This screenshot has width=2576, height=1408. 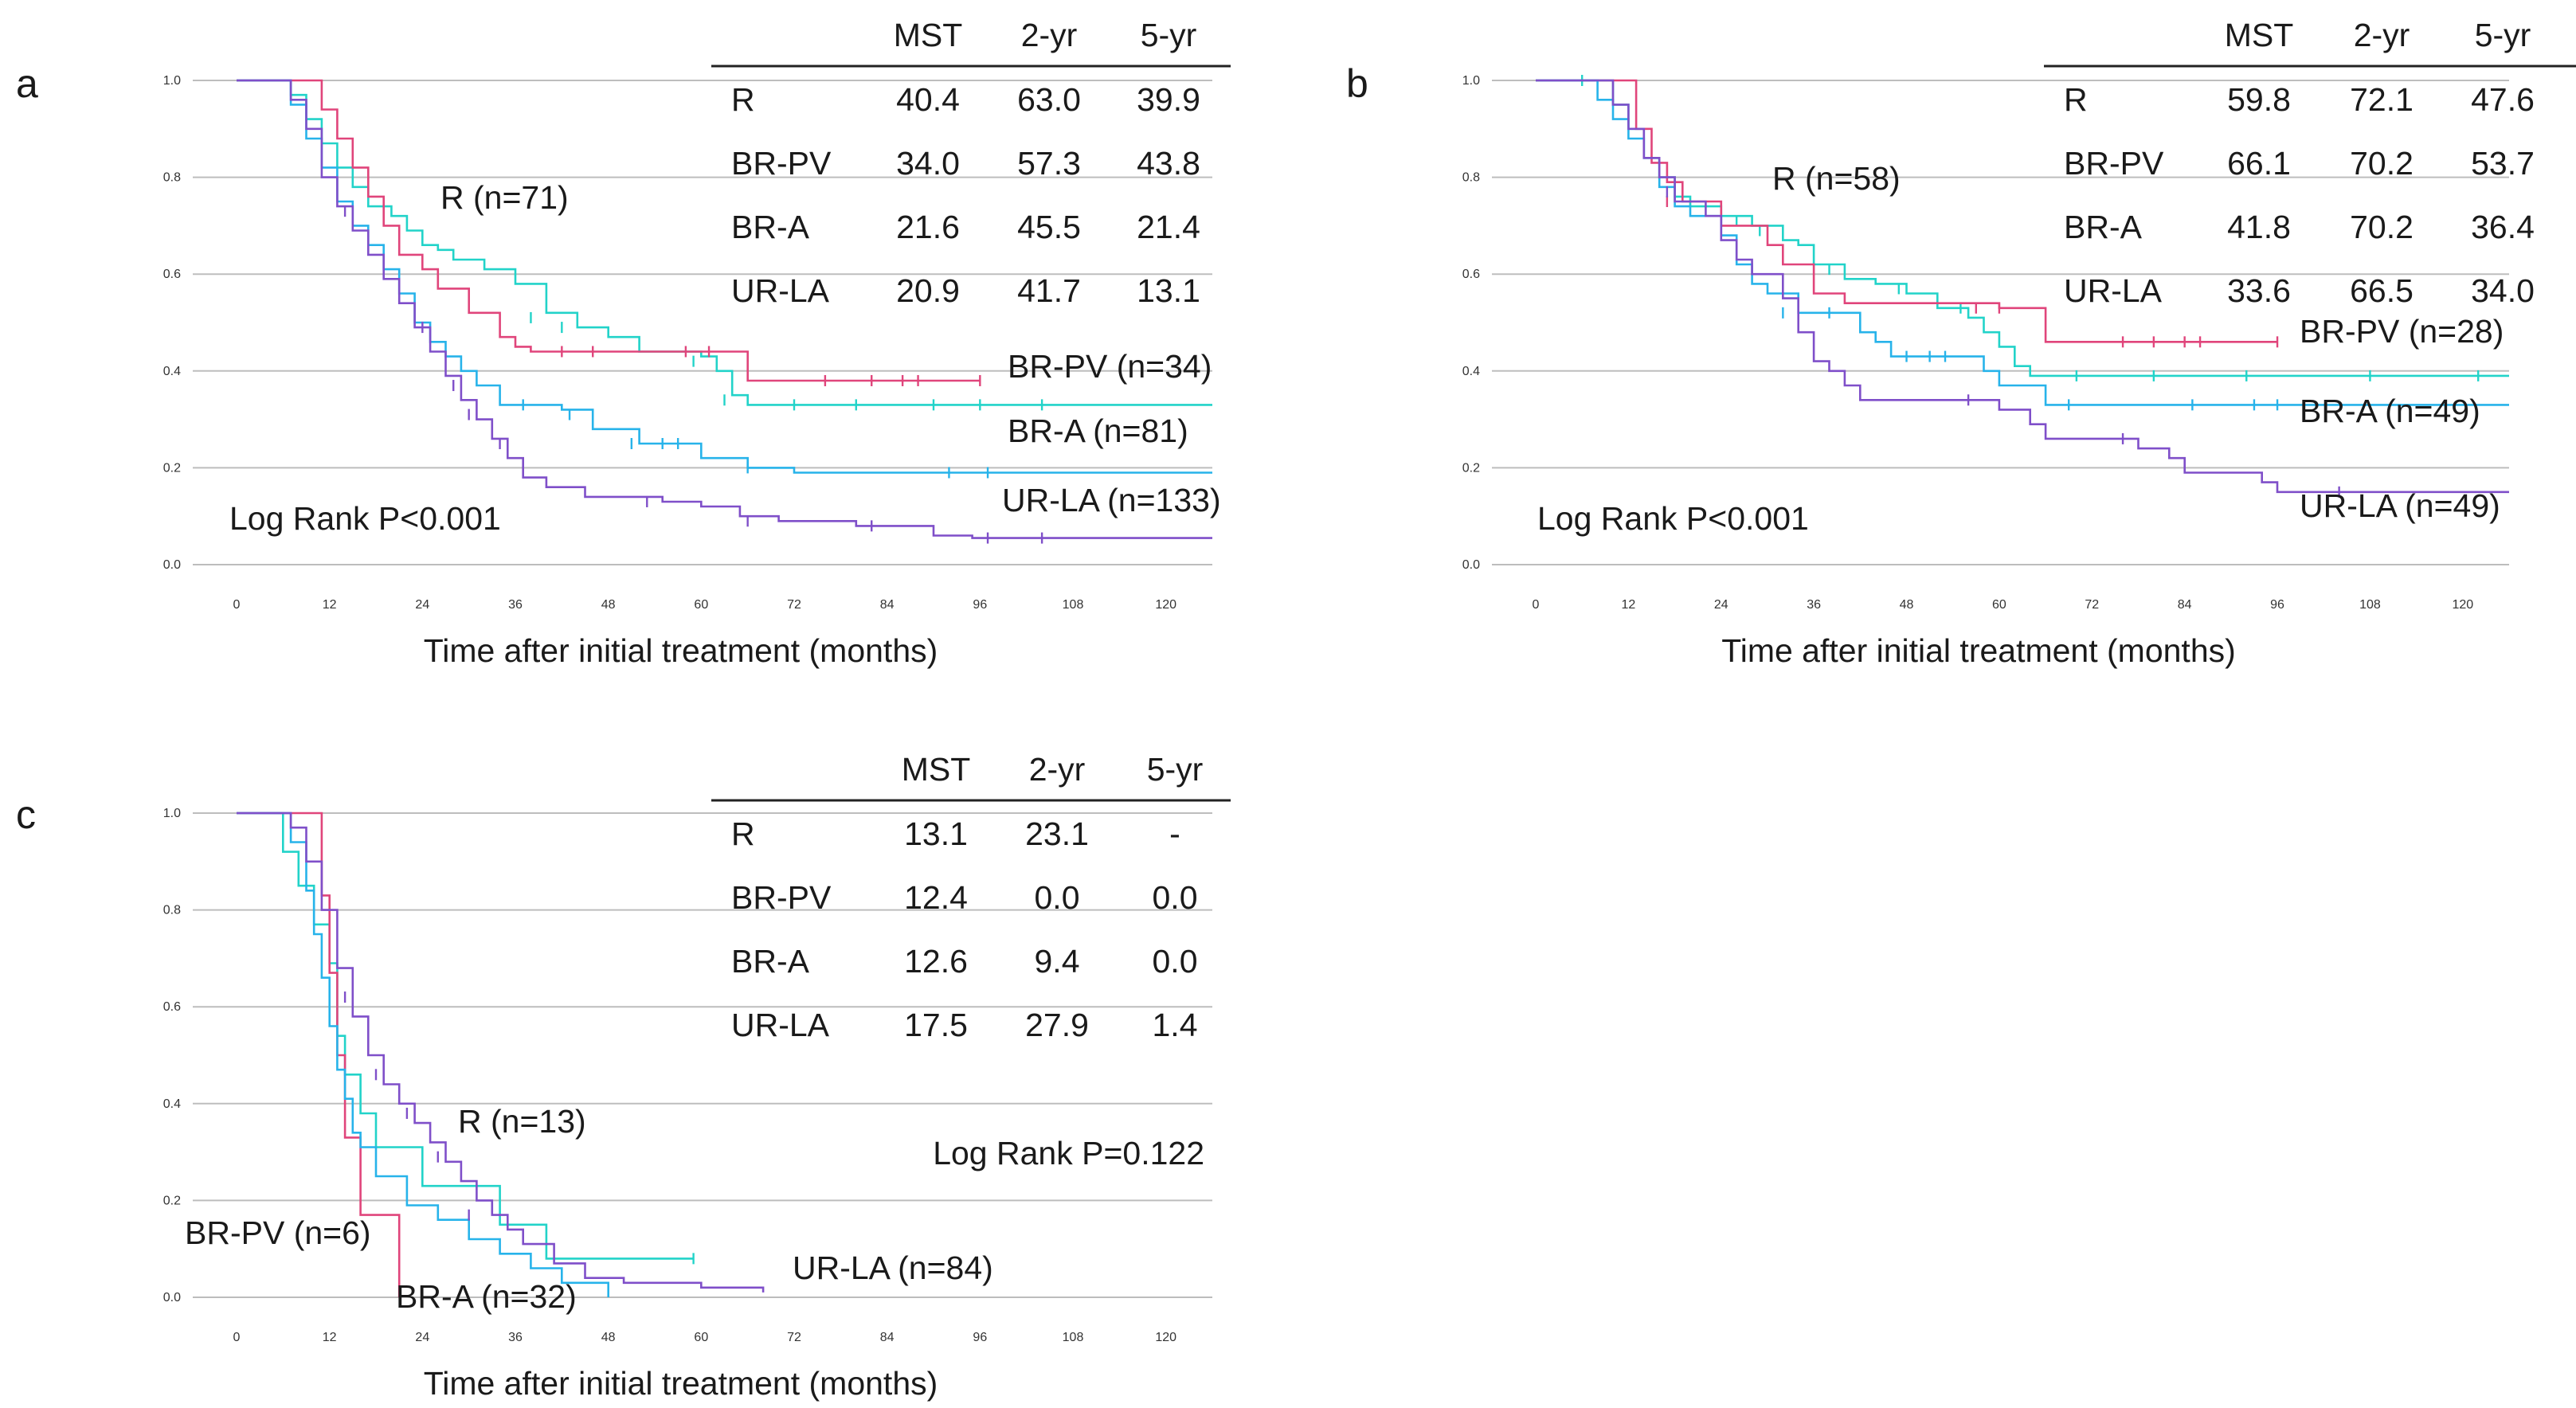 I want to click on x-axis-title: Time after initial treatment (months), so click(x=1978, y=650).